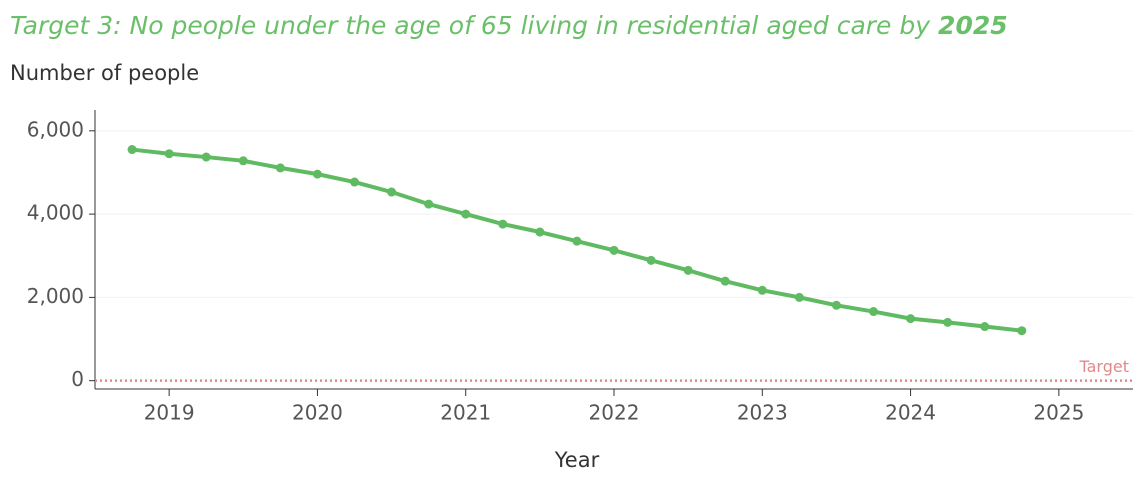  I want to click on y-tick-label: 2,000, so click(55, 296).